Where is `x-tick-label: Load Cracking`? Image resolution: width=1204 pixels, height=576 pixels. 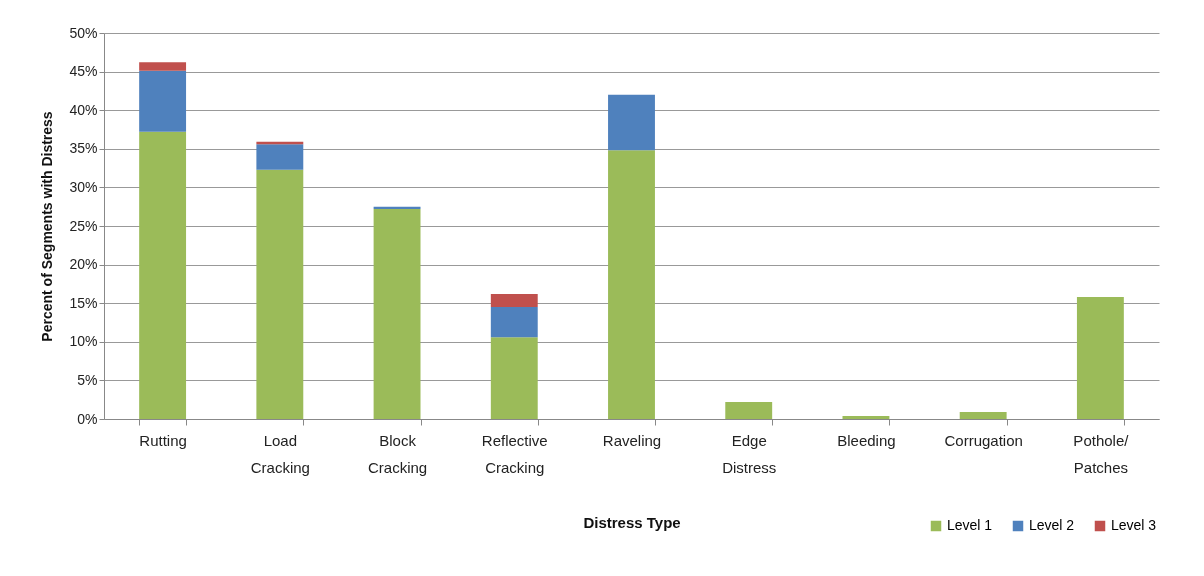 x-tick-label: Load Cracking is located at coordinates (280, 453).